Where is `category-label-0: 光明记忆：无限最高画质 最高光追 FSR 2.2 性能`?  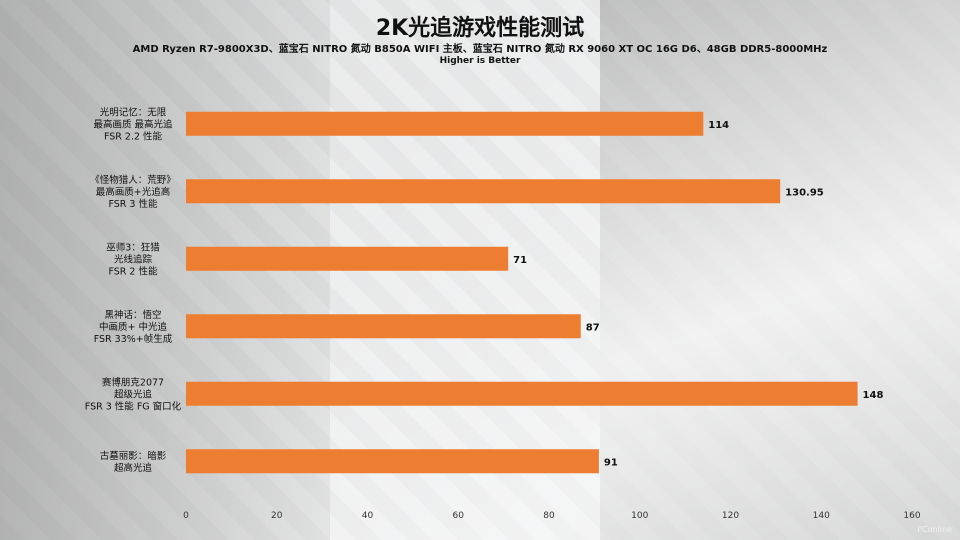 category-label-0: 光明记忆：无限最高画质 最高光追 FSR 2.2 性能 is located at coordinates (133, 124).